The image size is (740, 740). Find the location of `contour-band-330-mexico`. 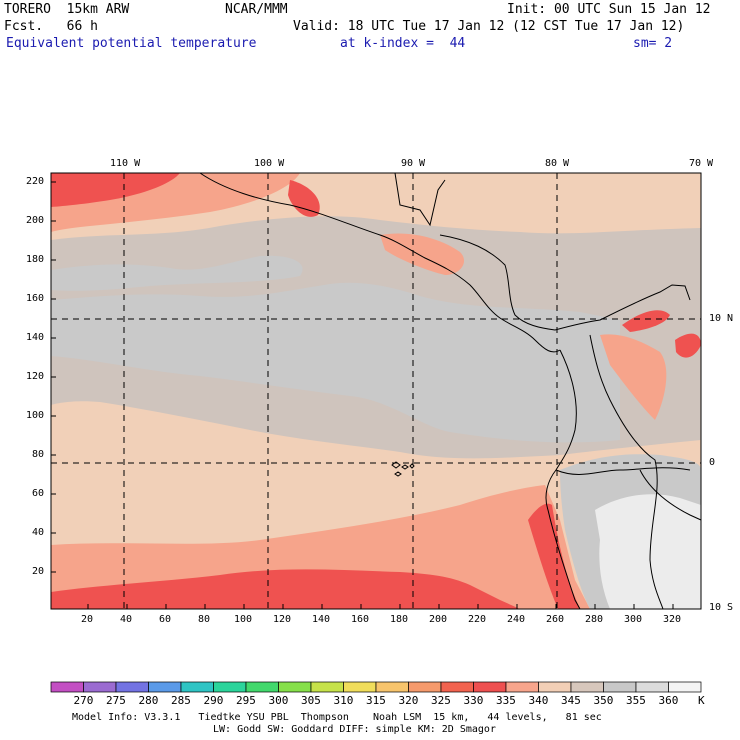

contour-band-330-mexico is located at coordinates (304, 198).